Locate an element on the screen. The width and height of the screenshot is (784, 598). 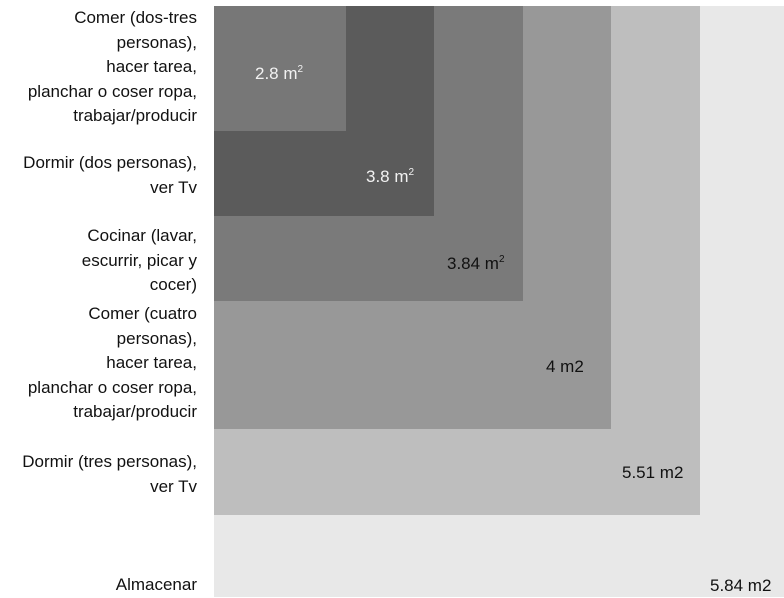
area-box-comer-dos-tres-personas is located at coordinates (280, 68).